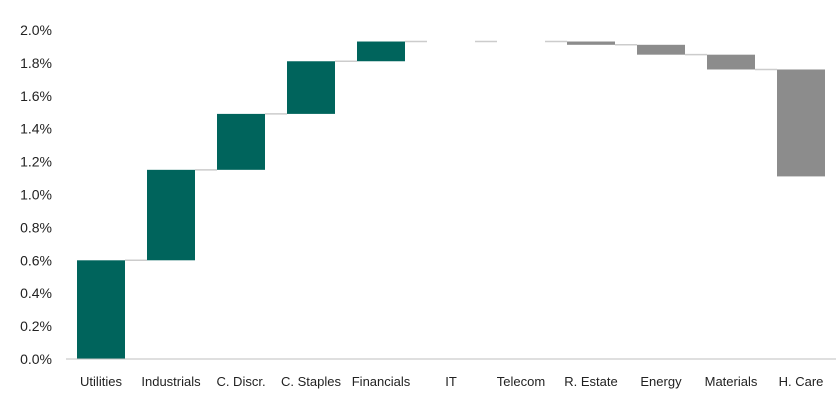 This screenshot has width=838, height=394. What do you see at coordinates (36, 96) in the screenshot?
I see `y-tick-label: 1.6%` at bounding box center [36, 96].